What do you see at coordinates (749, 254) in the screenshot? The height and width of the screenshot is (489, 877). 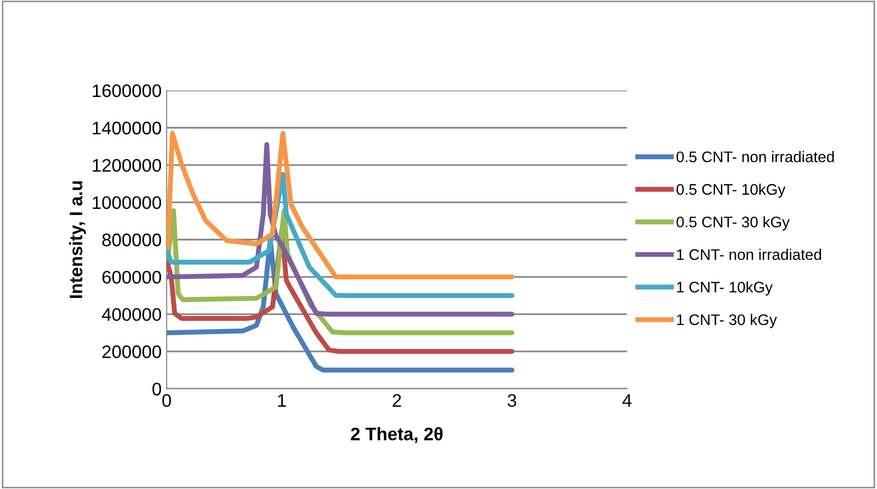 I see `legend-label: 1 CNT- non irradiated` at bounding box center [749, 254].